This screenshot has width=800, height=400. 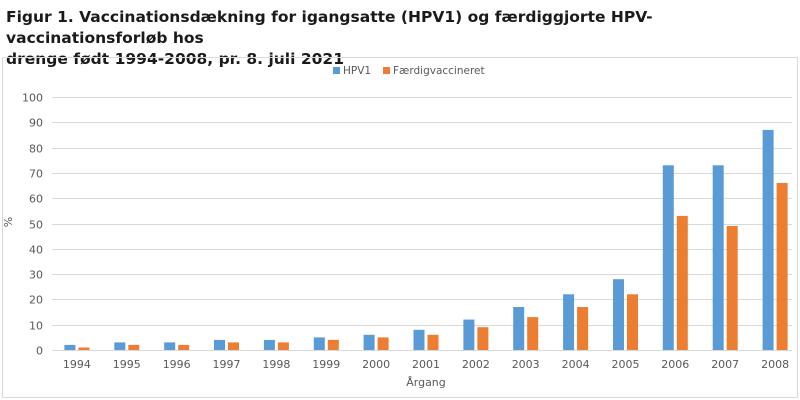 I want to click on x-tick-label: 1997, so click(x=227, y=364).